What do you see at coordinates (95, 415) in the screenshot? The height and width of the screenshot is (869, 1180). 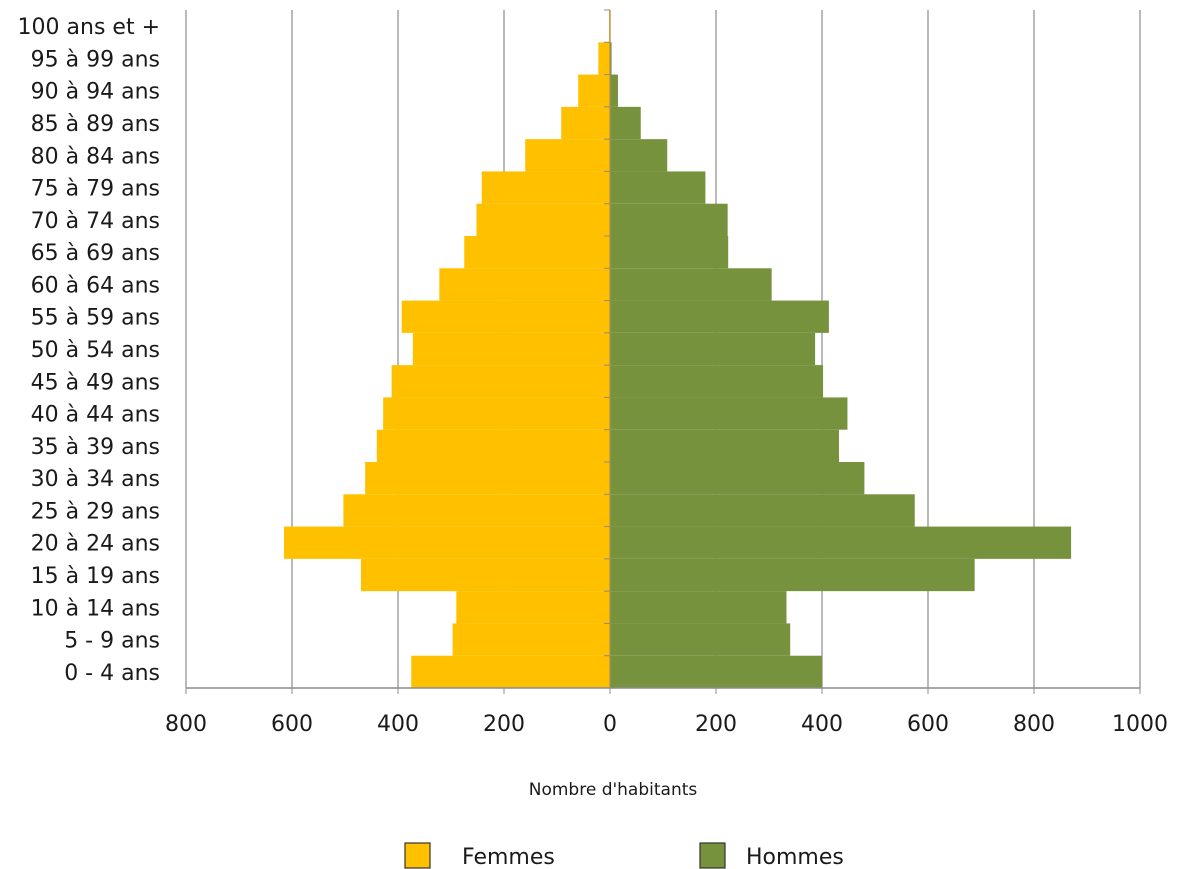 I see `category-label: 40 à 44 ans` at bounding box center [95, 415].